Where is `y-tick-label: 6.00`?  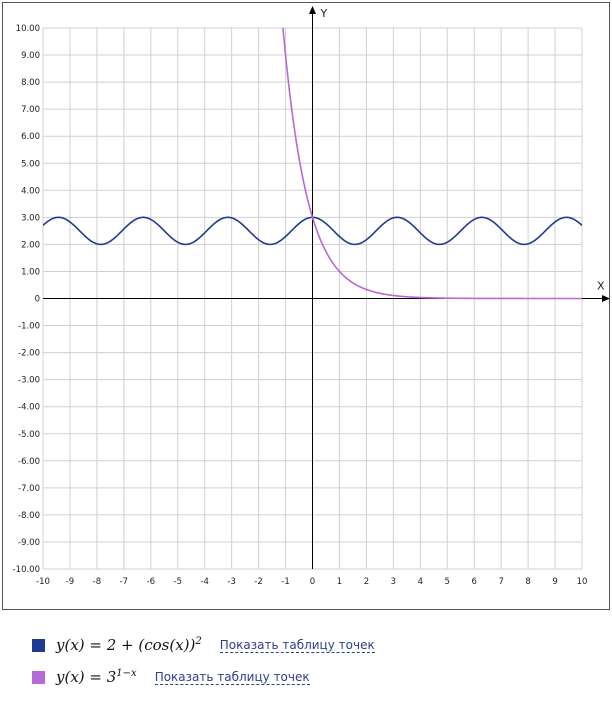 y-tick-label: 6.00 is located at coordinates (30, 137).